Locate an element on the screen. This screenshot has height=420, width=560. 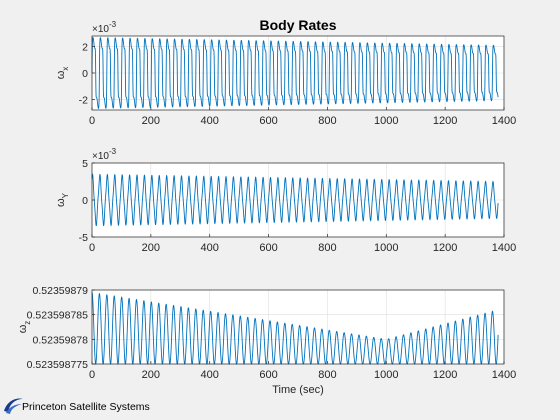
figure-title: Body Rates is located at coordinates (297, 25).